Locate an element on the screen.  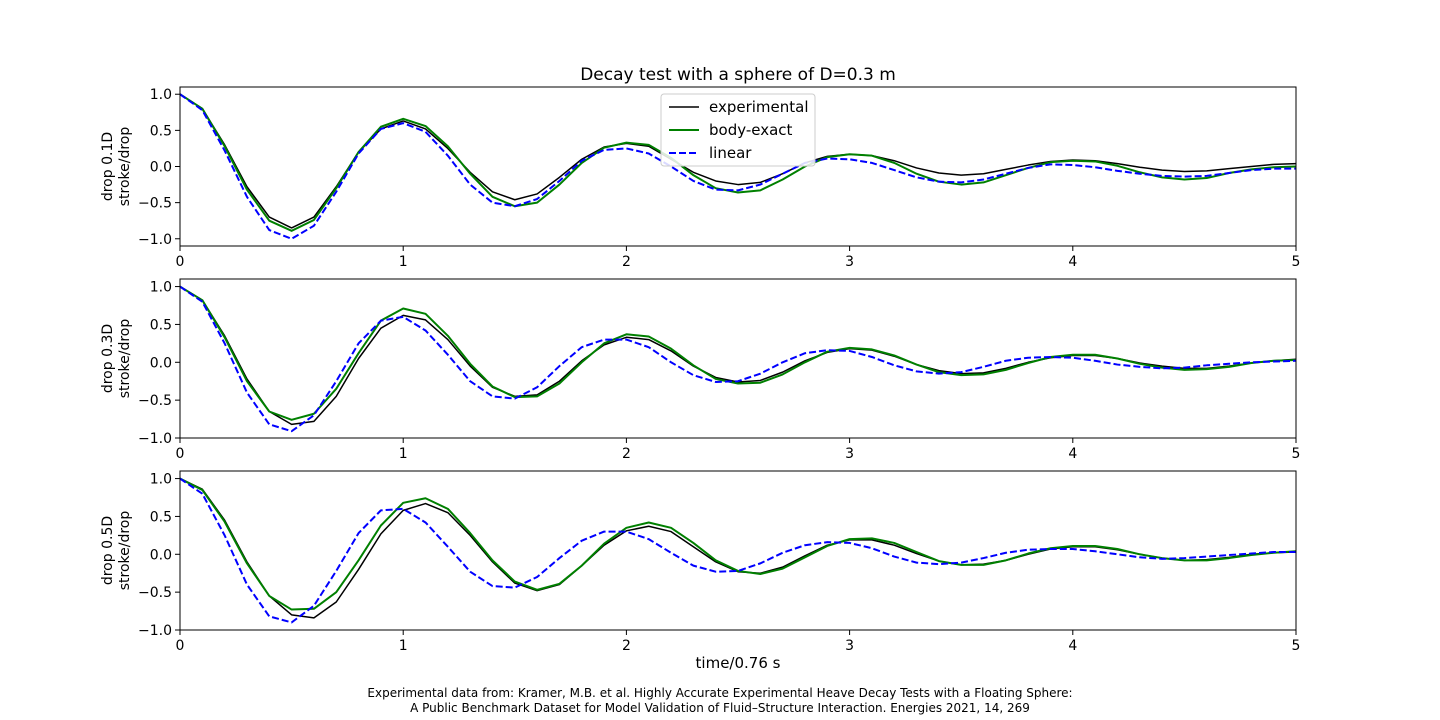
legend-label-body-exact: body-exact is located at coordinates (751, 130).